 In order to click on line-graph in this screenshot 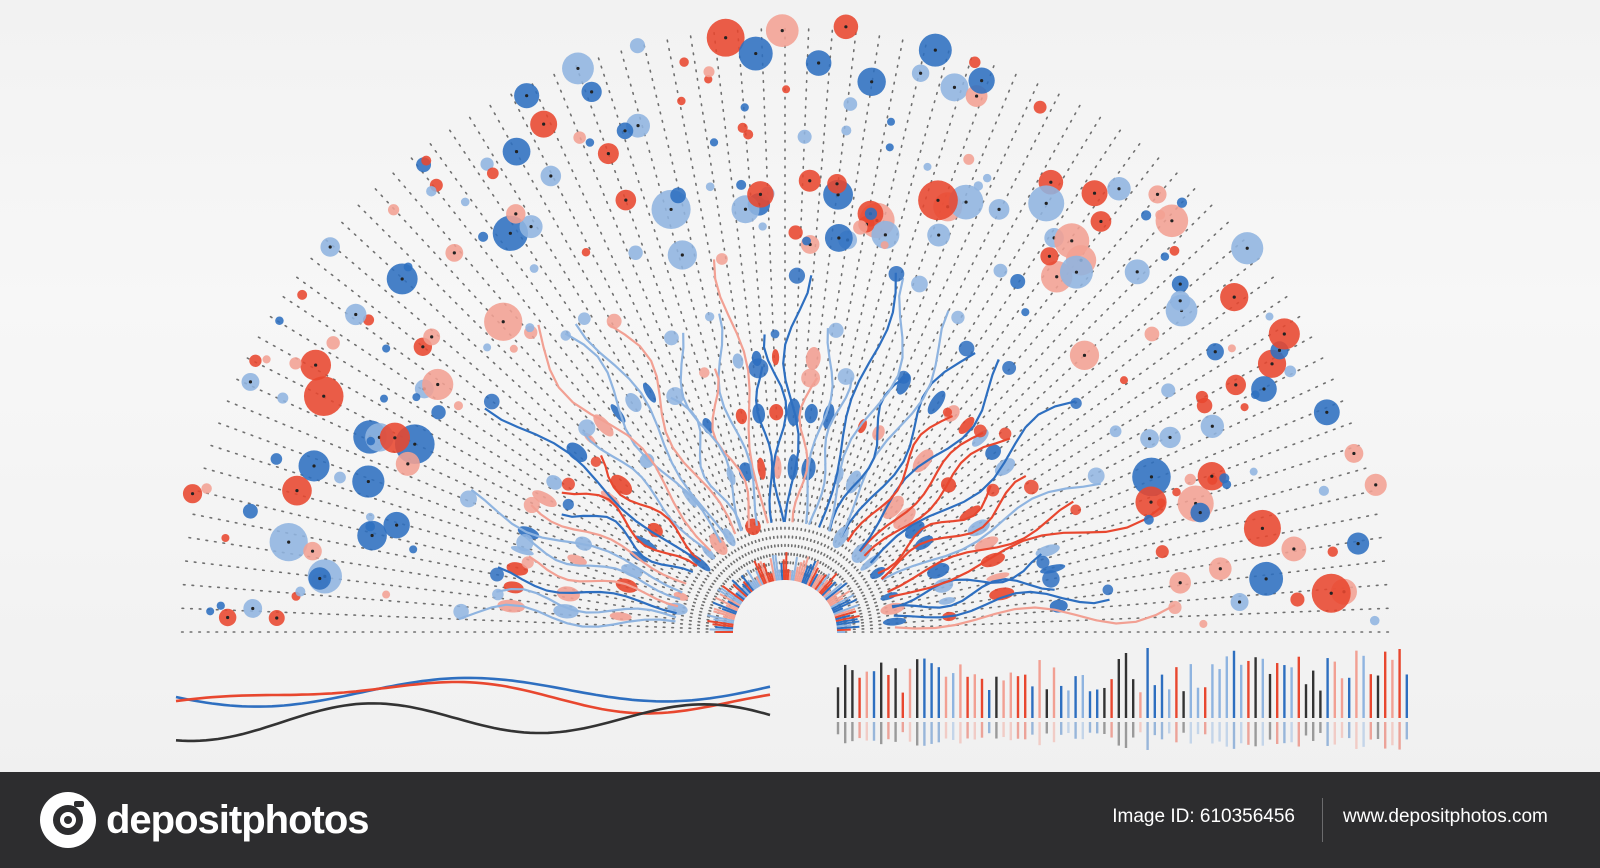, I will do `click(473, 709)`.